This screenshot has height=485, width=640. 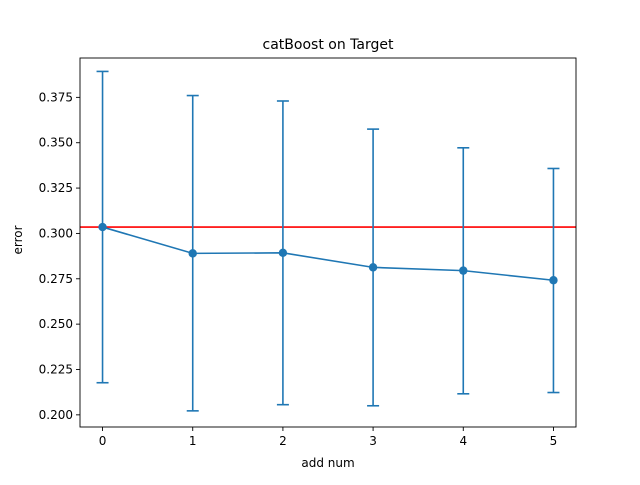 I want to click on y-tick-label: 0.300, so click(x=56, y=233).